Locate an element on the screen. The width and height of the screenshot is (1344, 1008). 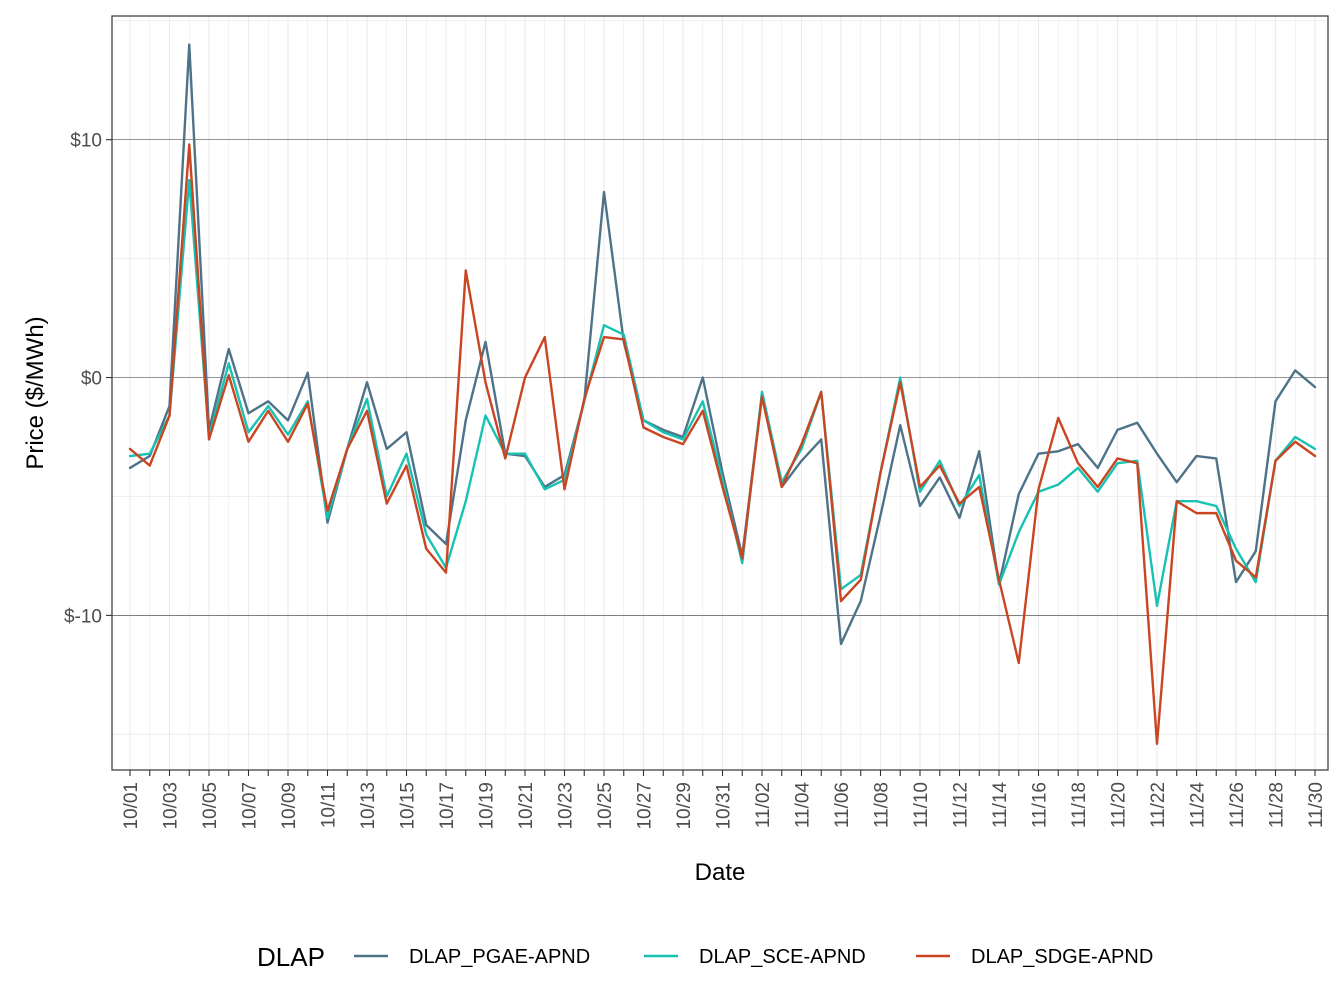
x-tick-label: 10/13 is located at coordinates (368, 806).